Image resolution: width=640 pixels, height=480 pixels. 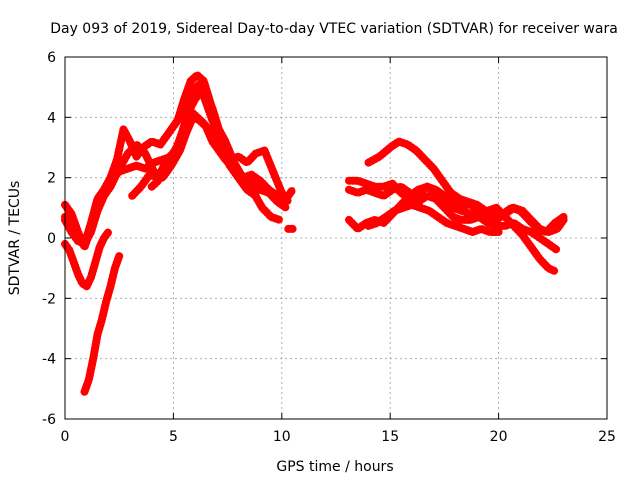 What do you see at coordinates (51, 179) in the screenshot?
I see `y-tick-label: 2` at bounding box center [51, 179].